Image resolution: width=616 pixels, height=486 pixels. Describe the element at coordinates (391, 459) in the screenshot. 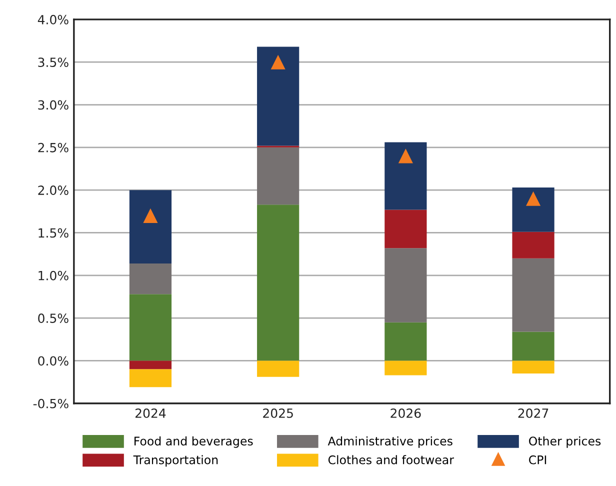

I see `legend-label: Clothes and footwear` at that location.